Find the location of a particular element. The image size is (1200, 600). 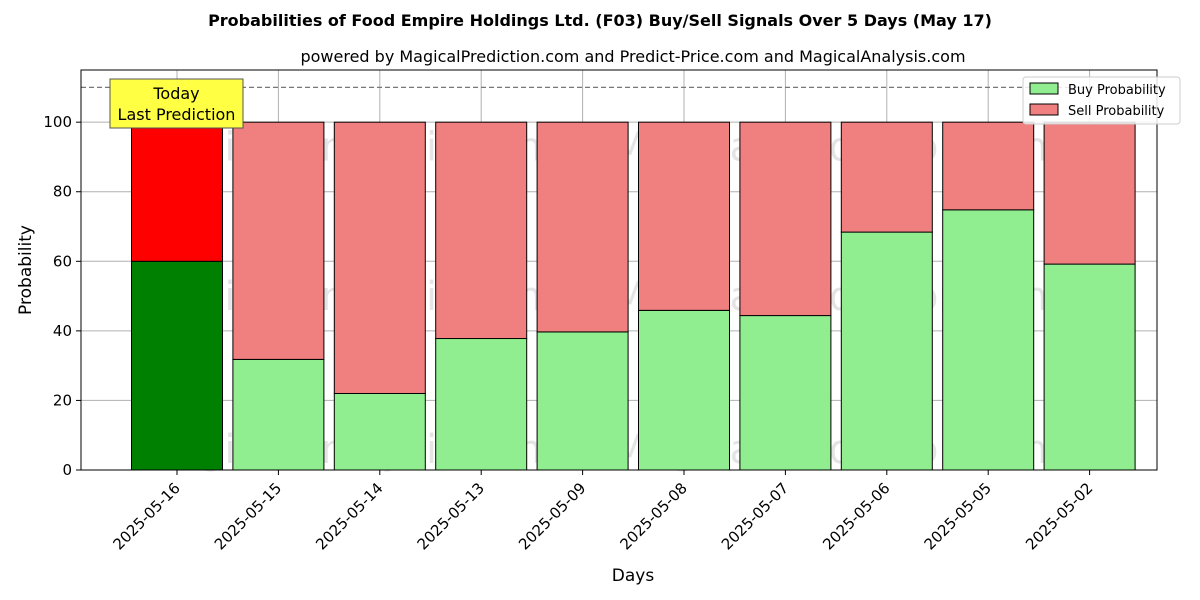

x-tick-label: 2025-05-02 is located at coordinates (1059, 516).